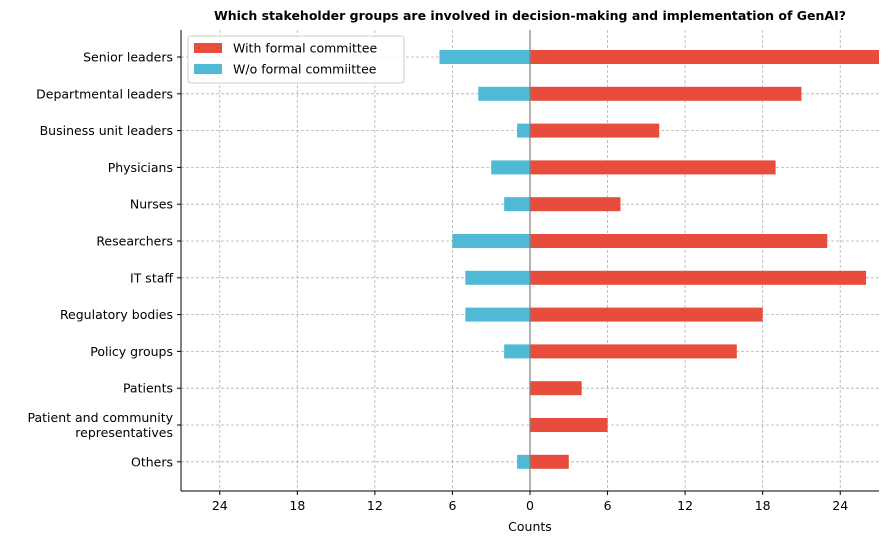  What do you see at coordinates (148, 388) in the screenshot?
I see `y-tick-label-9: Patients` at bounding box center [148, 388].